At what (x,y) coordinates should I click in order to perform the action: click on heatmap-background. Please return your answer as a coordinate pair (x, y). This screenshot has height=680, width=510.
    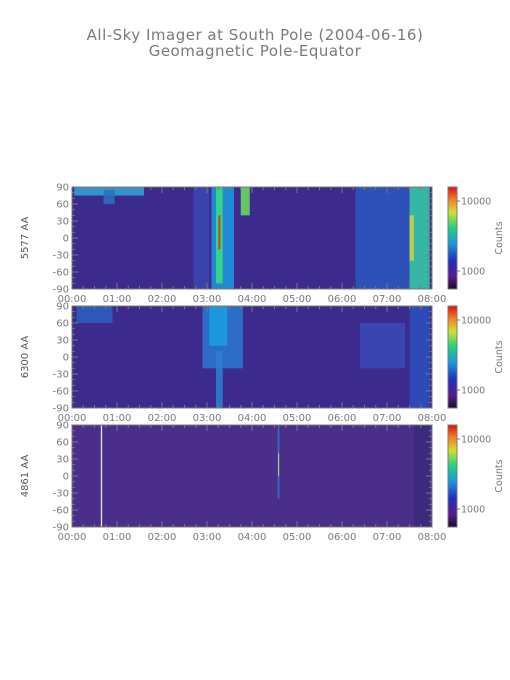
    Looking at the image, I should click on (252, 476).